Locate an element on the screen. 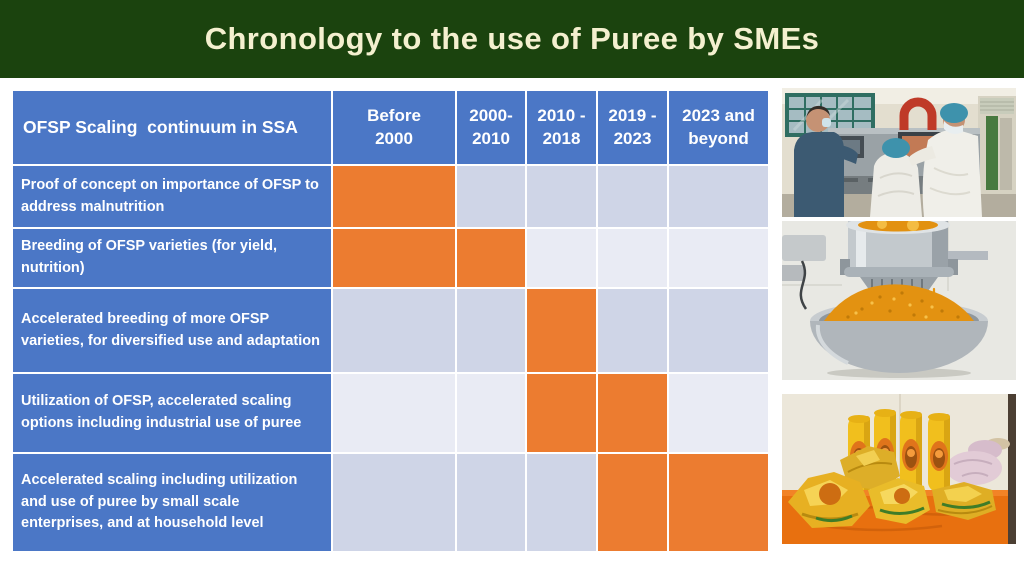 Image resolution: width=1024 pixels, height=576 pixels. snack-bags is located at coordinates (892, 487).